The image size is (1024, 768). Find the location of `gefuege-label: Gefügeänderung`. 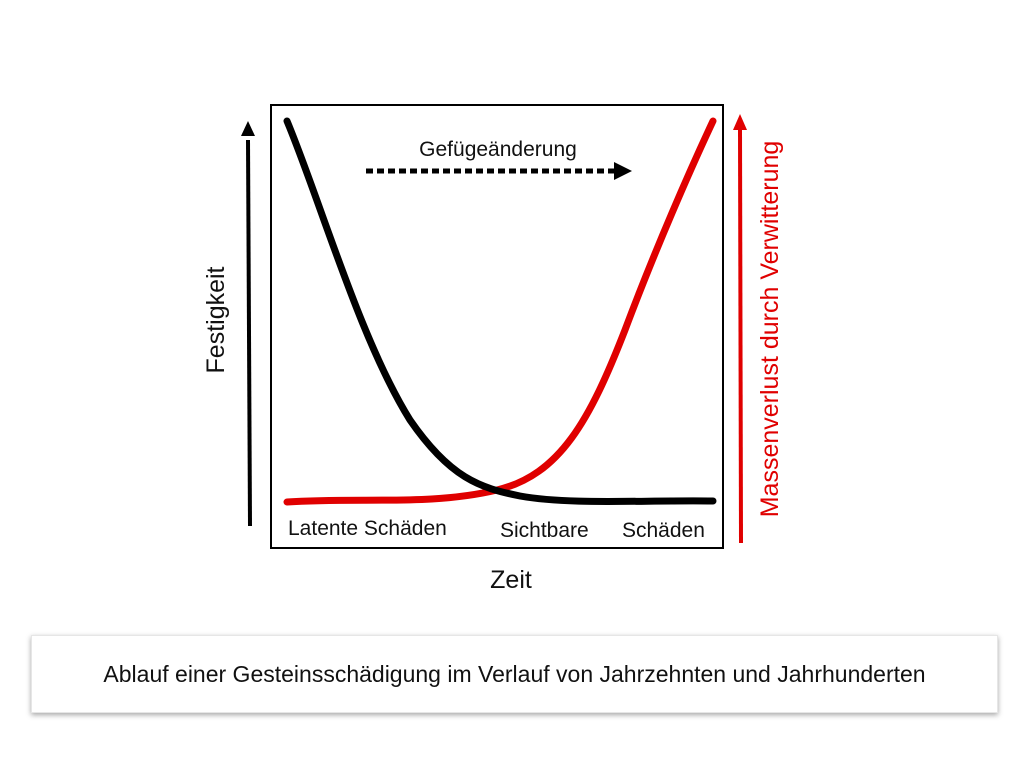

gefuege-label: Gefügeänderung is located at coordinates (498, 149).